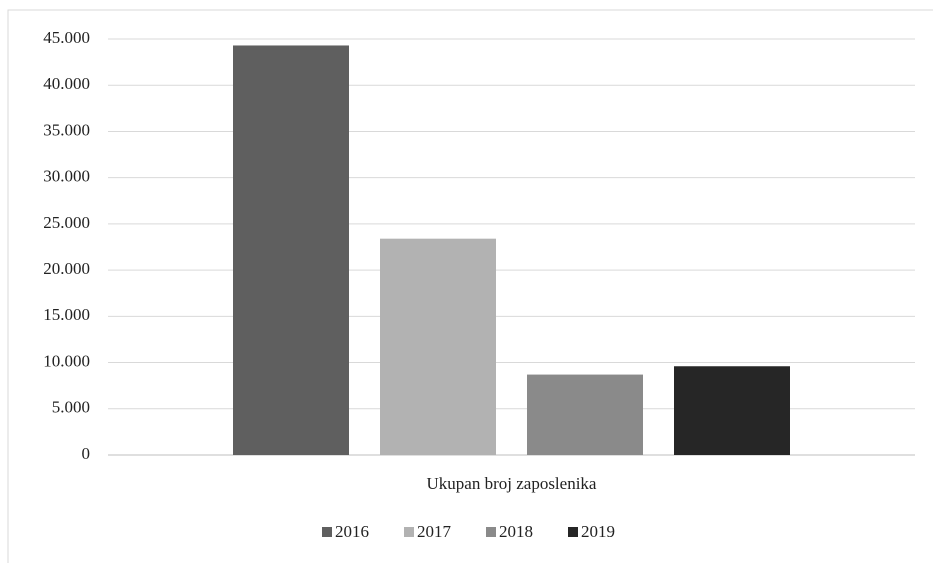 The width and height of the screenshot is (933, 563). I want to click on legend-label: 2016, so click(352, 531).